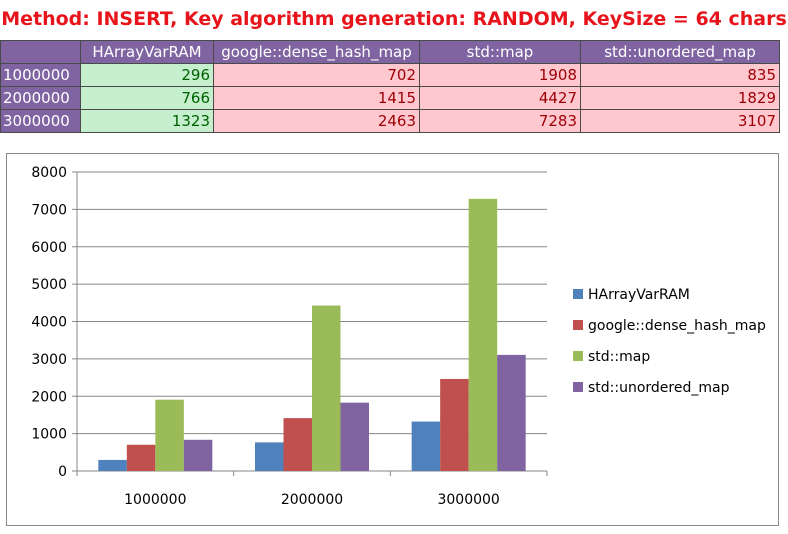 The image size is (788, 534). What do you see at coordinates (49, 210) in the screenshot?
I see `y-tick-label: 7000` at bounding box center [49, 210].